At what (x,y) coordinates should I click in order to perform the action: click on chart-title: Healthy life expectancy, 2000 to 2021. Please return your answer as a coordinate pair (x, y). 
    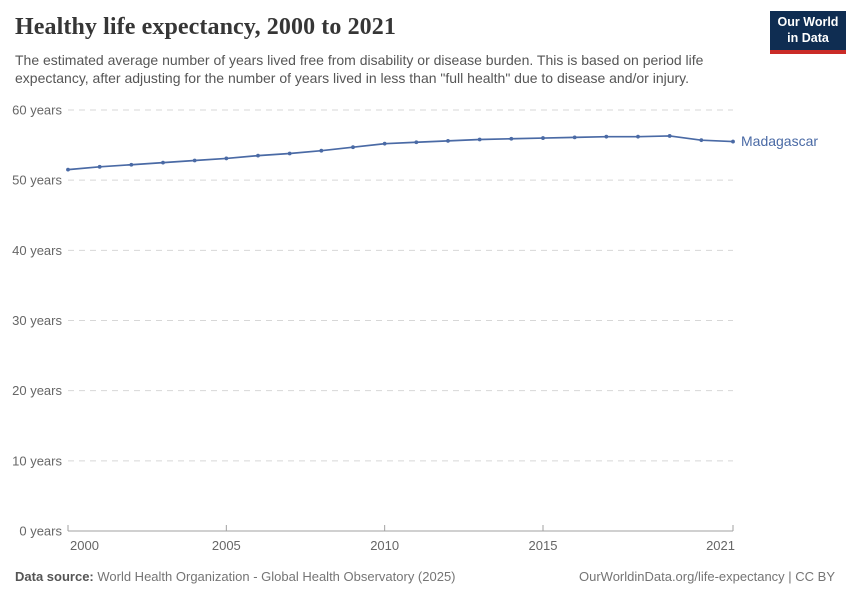
    Looking at the image, I should click on (205, 27).